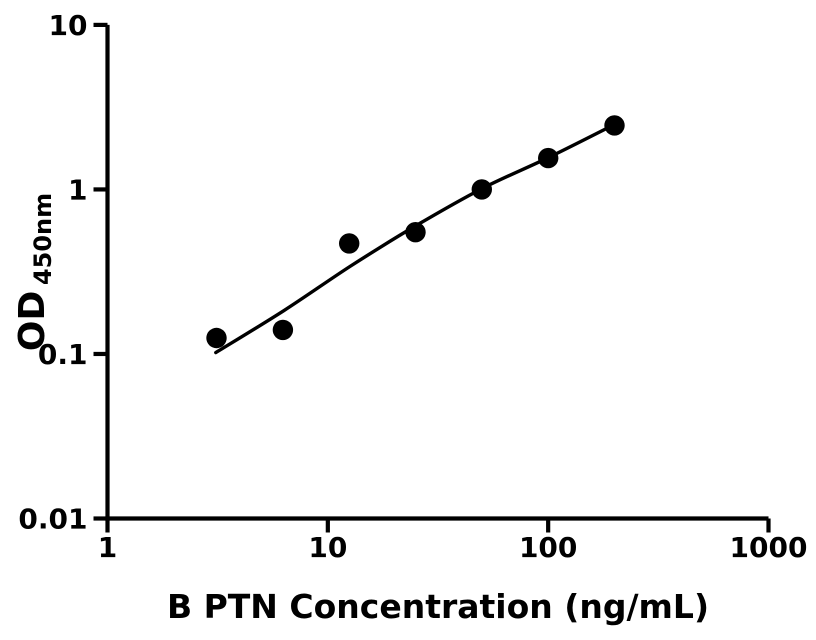 This screenshot has width=816, height=640. I want to click on y-axis-title: OD 450nm, so click(34, 272).